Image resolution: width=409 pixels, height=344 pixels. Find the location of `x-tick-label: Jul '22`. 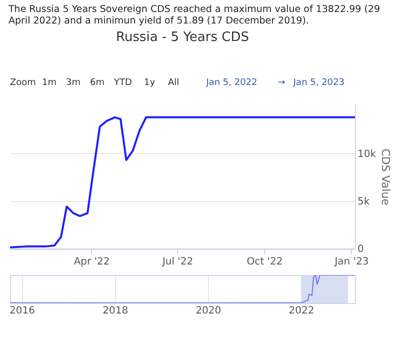

x-tick-label: Jul '22 is located at coordinates (177, 262).